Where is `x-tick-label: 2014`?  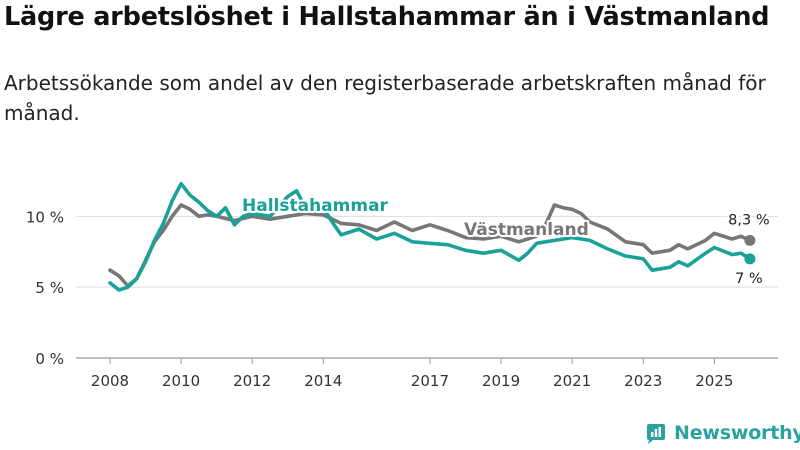
x-tick-label: 2014 is located at coordinates (323, 381).